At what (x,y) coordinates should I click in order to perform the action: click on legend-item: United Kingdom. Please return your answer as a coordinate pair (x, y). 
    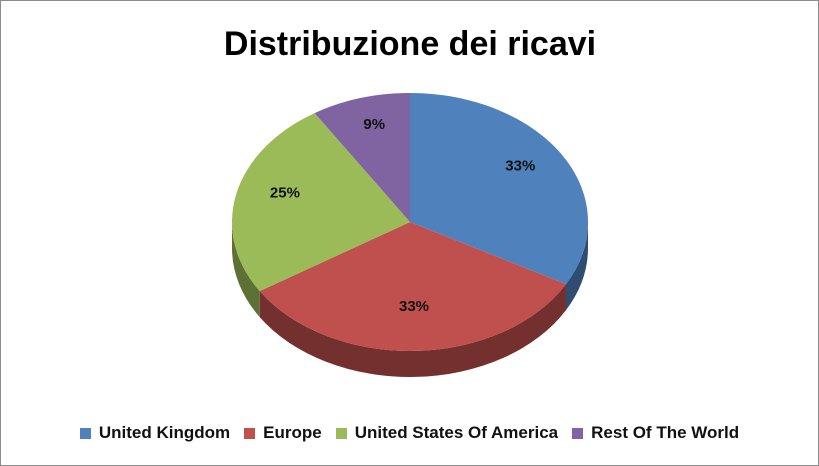
    Looking at the image, I should click on (155, 433).